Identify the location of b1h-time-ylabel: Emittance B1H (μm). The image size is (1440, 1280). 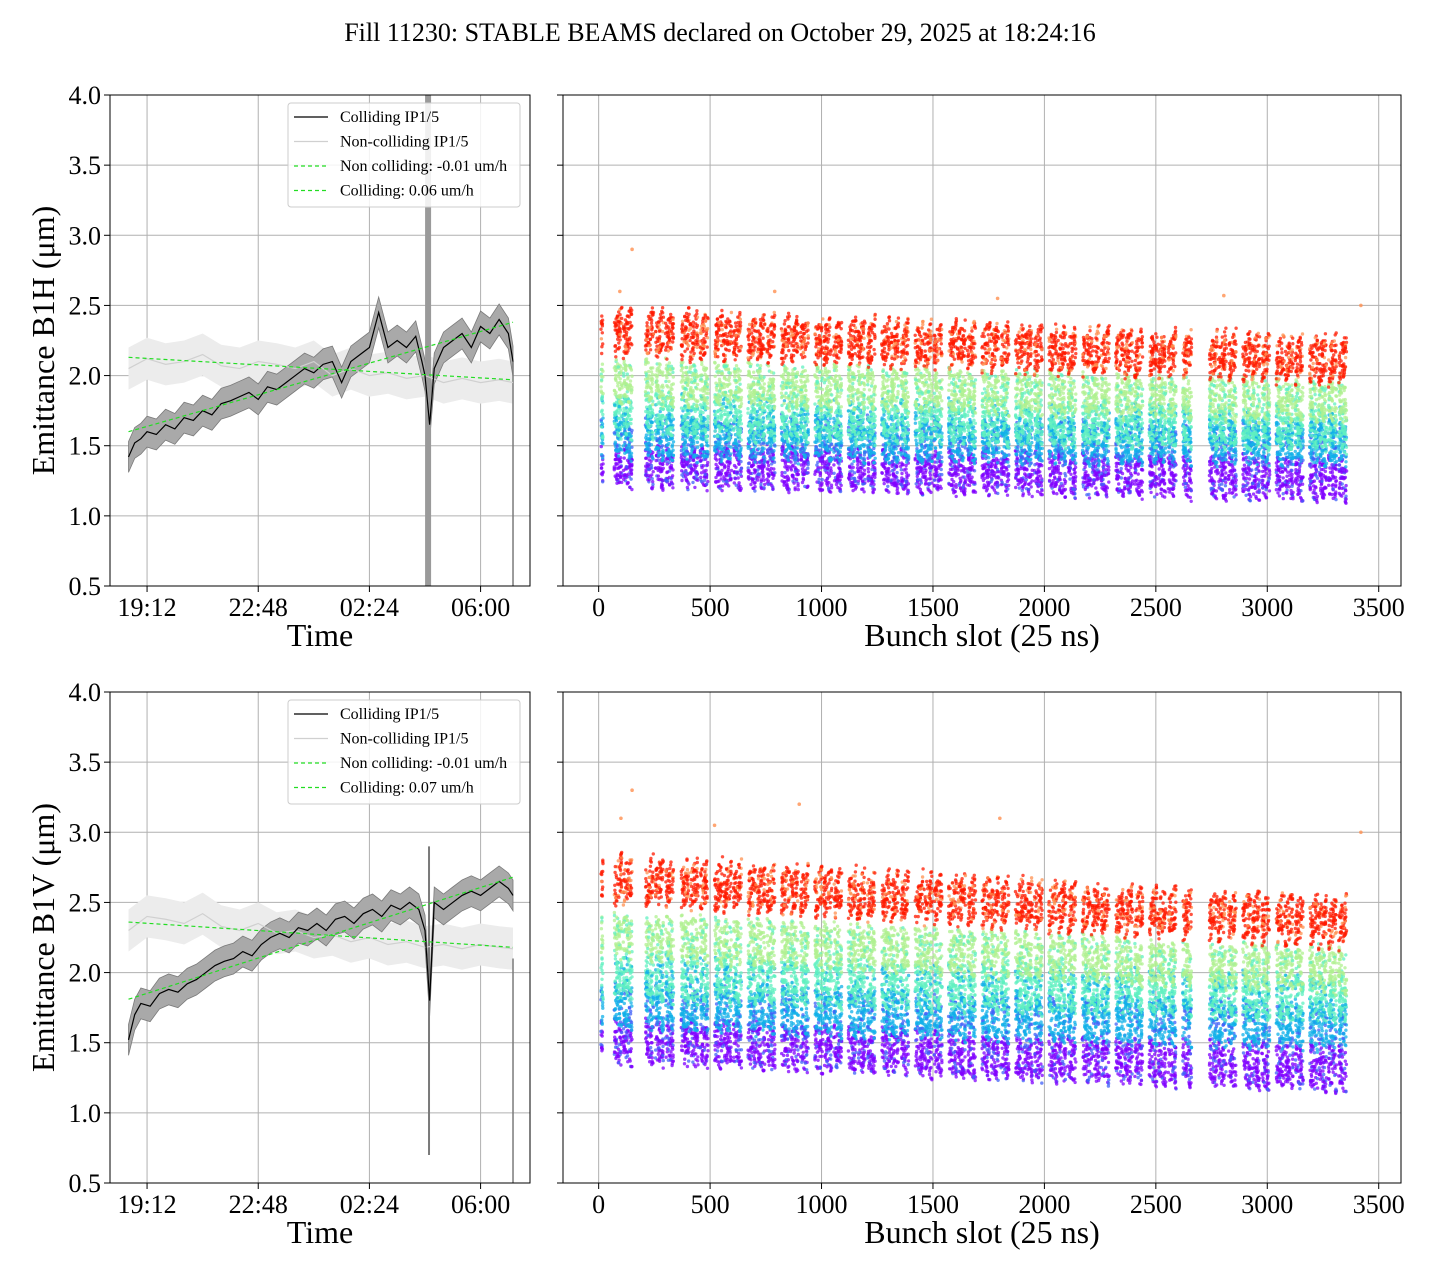
(43, 341).